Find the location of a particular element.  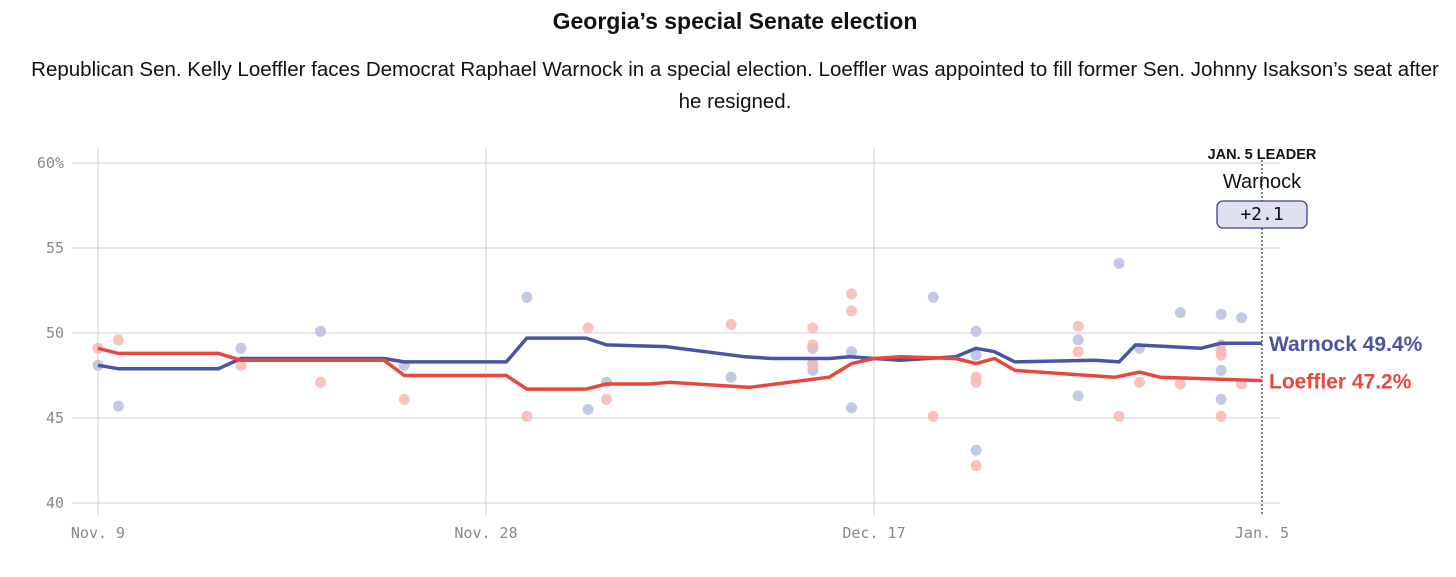

y-tick-label: 55 is located at coordinates (55, 248).